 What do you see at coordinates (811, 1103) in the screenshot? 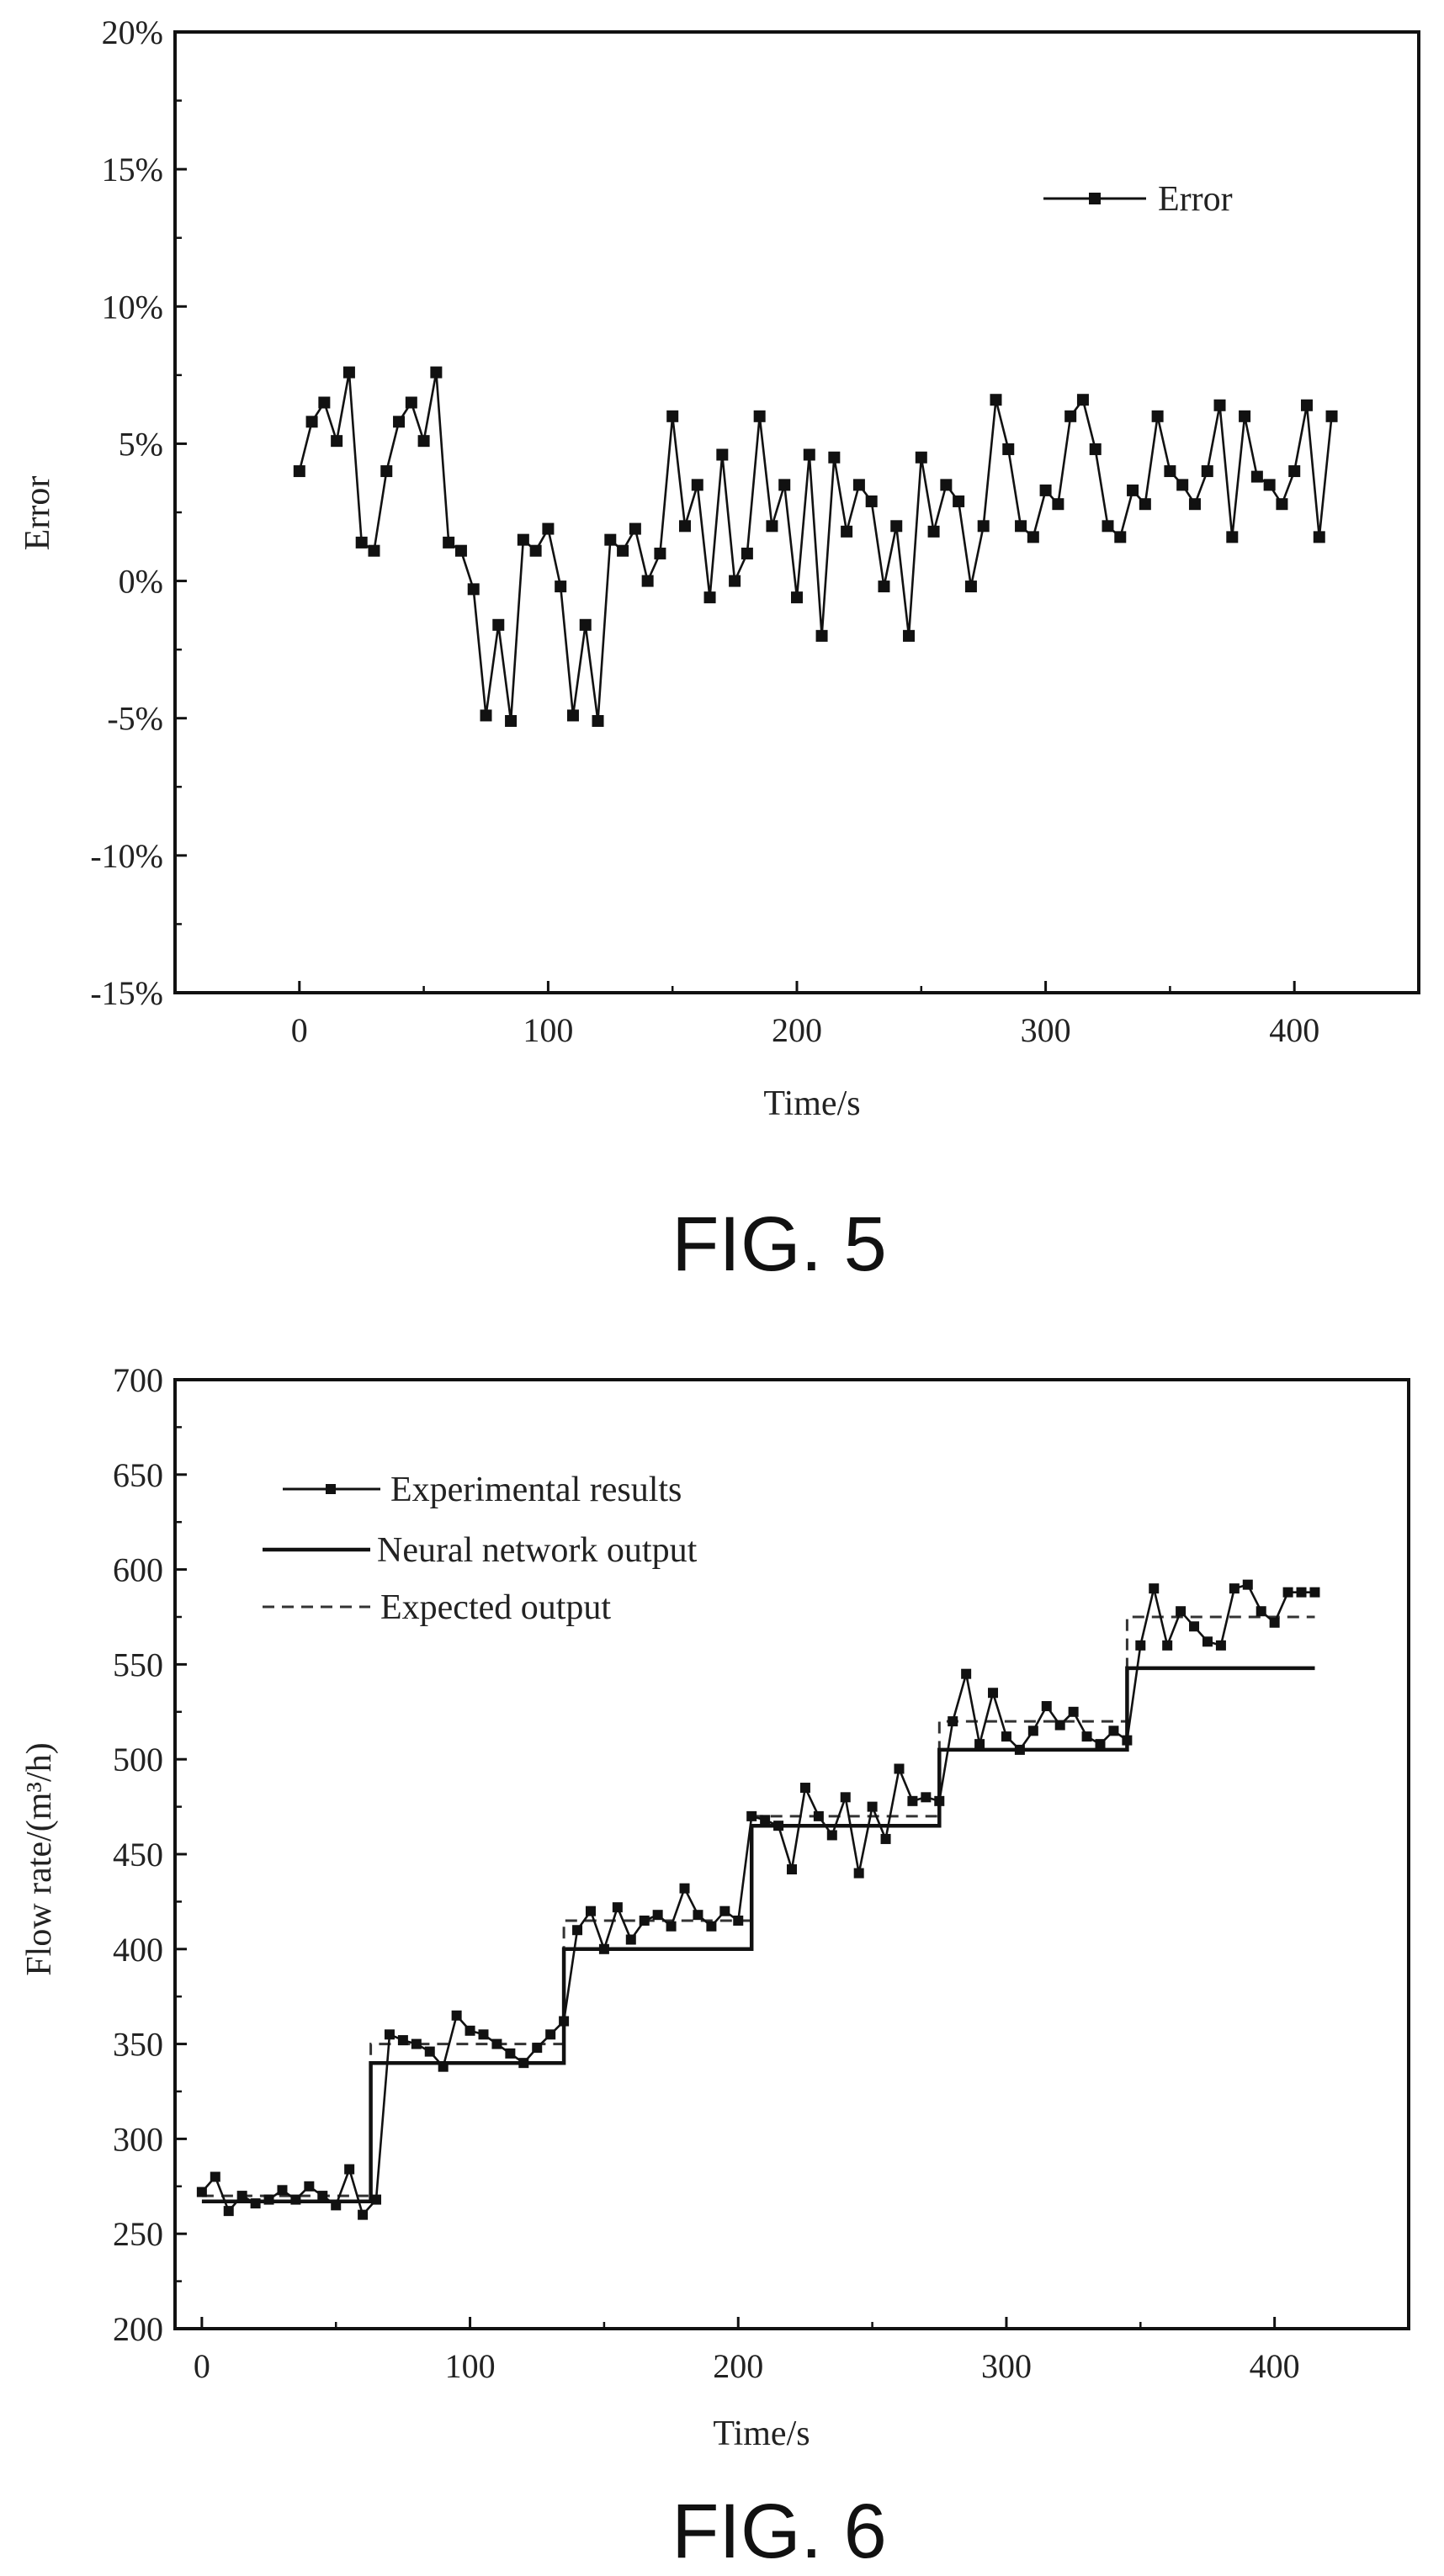
I see `fig5-x-axis-label: Time/s` at bounding box center [811, 1103].